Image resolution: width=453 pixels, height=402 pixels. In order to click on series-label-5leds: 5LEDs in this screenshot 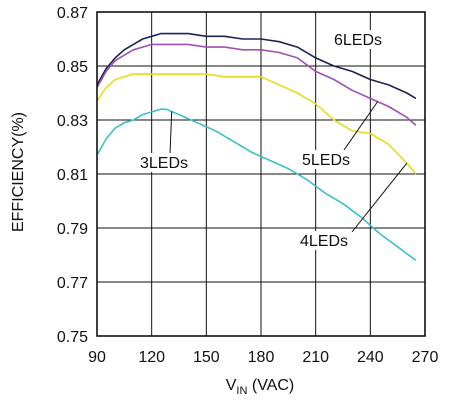, I will do `click(326, 160)`.